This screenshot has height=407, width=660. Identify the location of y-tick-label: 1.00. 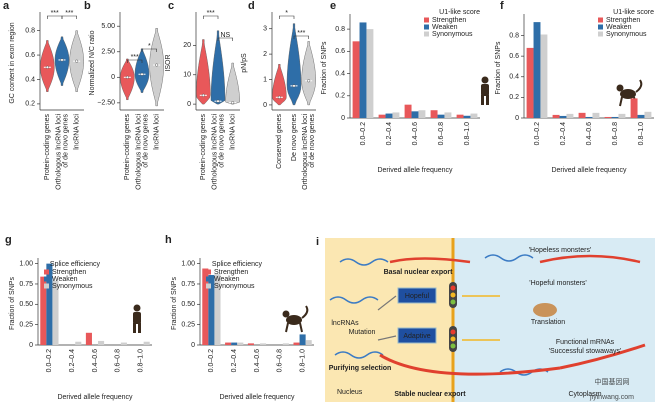
(188, 263).